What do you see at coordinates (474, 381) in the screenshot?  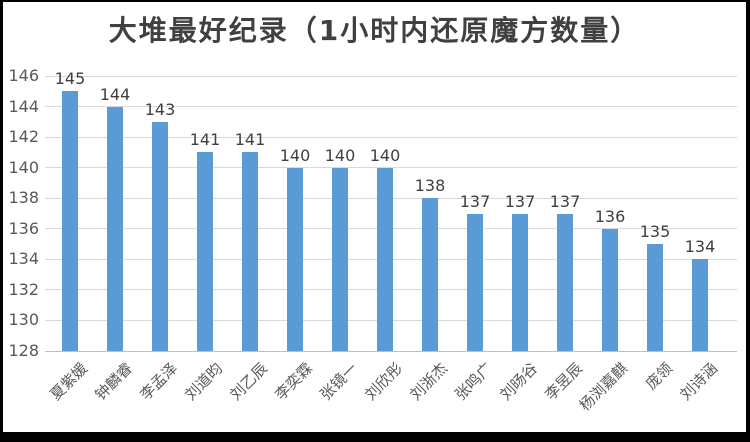 I see `x-category-label: 张鸣广` at bounding box center [474, 381].